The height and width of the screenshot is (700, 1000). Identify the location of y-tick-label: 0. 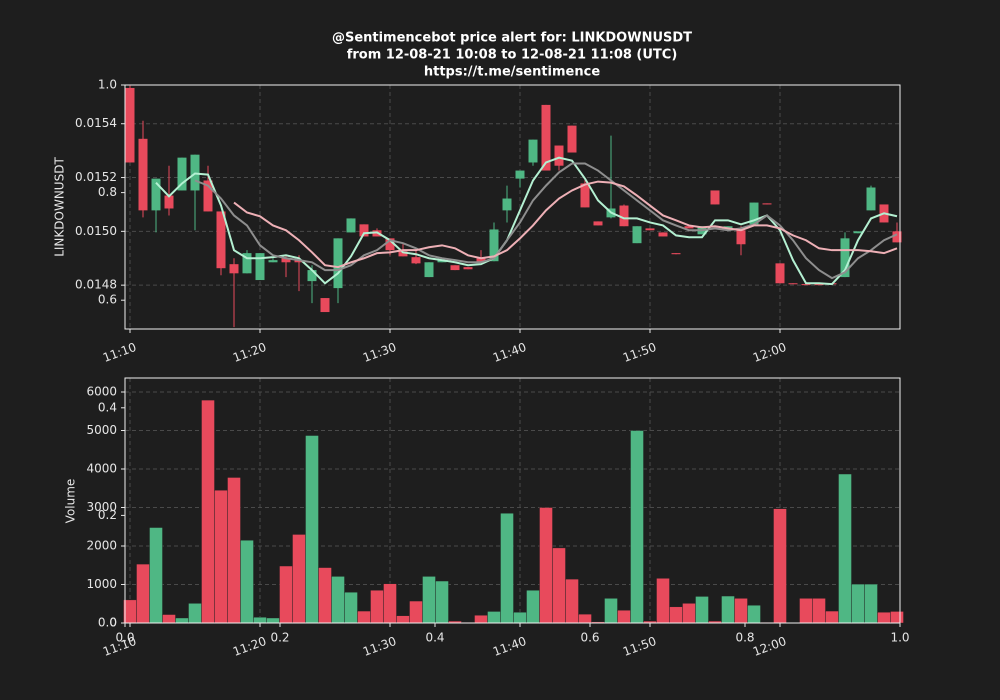
(113, 623).